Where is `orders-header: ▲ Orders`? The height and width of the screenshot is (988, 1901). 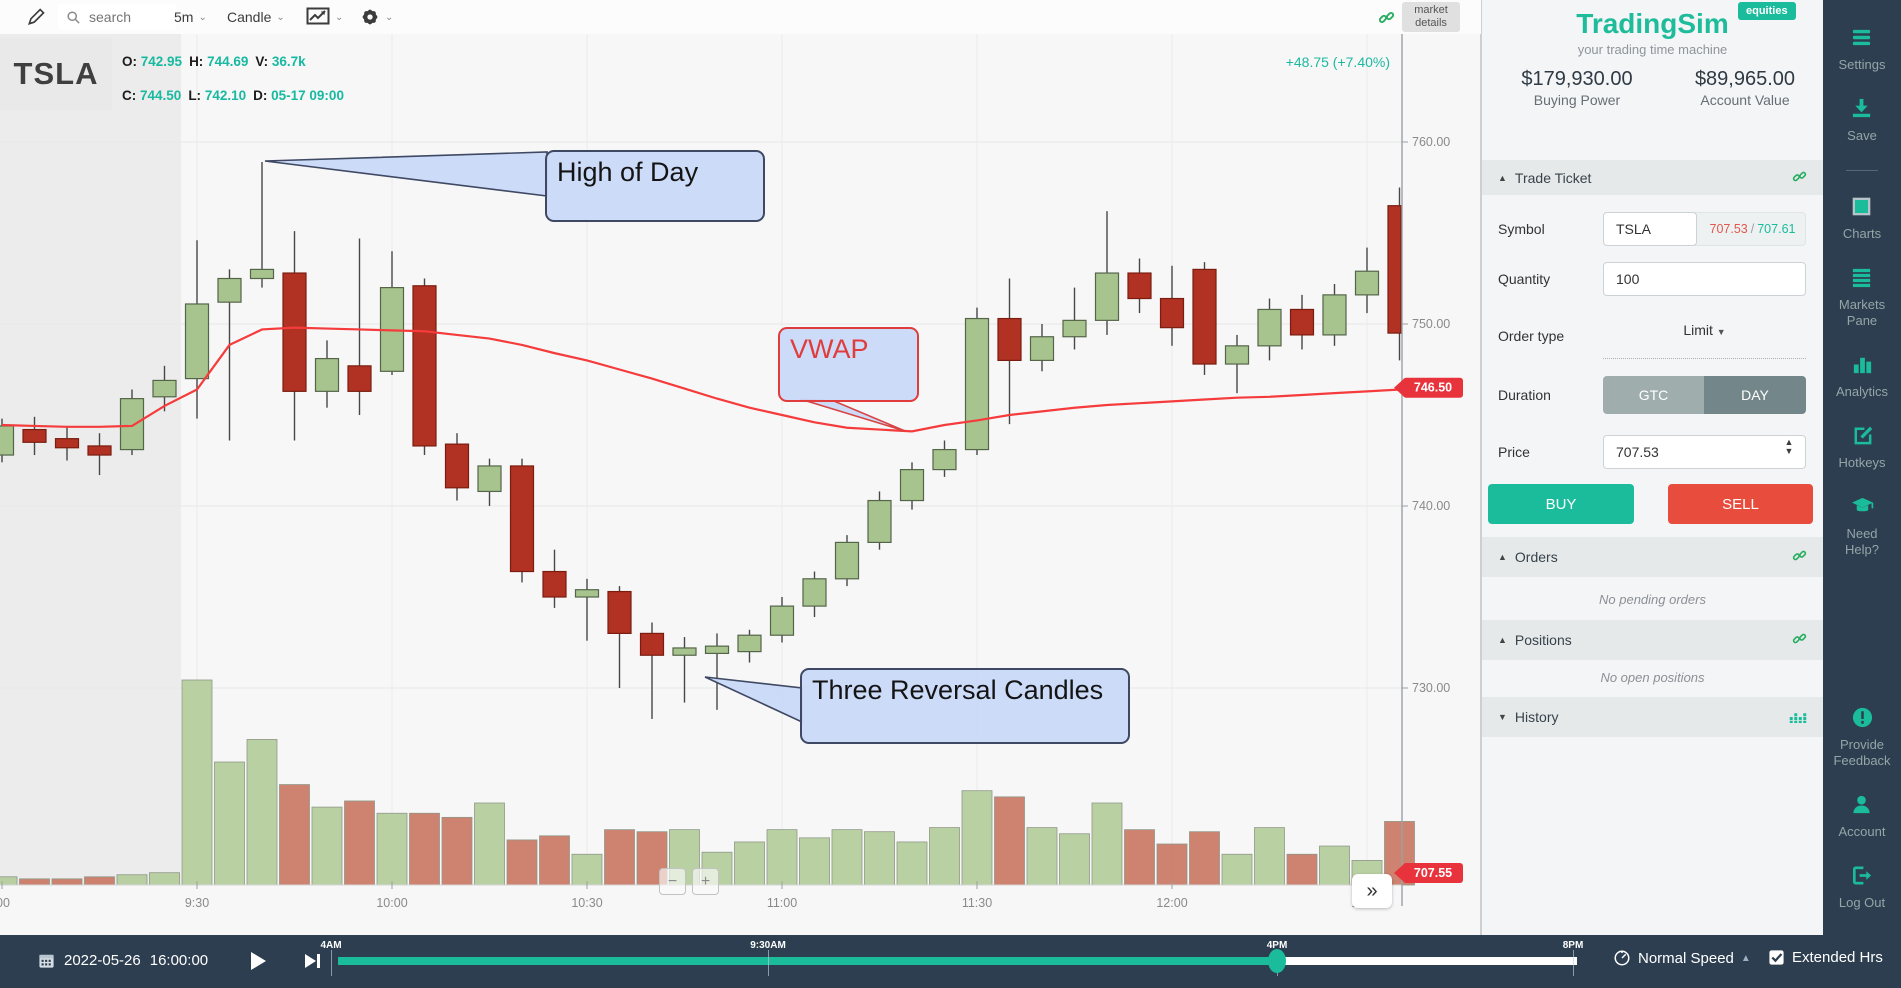
orders-header: ▲ Orders is located at coordinates (1652, 557).